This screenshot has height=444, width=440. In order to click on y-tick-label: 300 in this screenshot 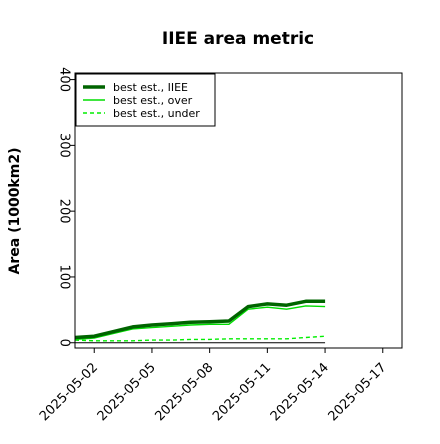, I will do `click(64, 145)`.